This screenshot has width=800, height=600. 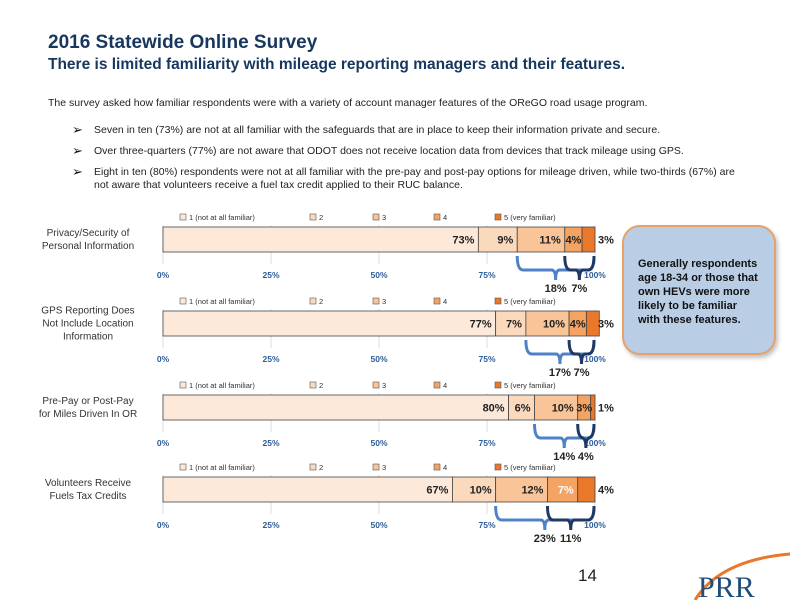 I want to click on data-label: 67%, so click(x=437, y=491).